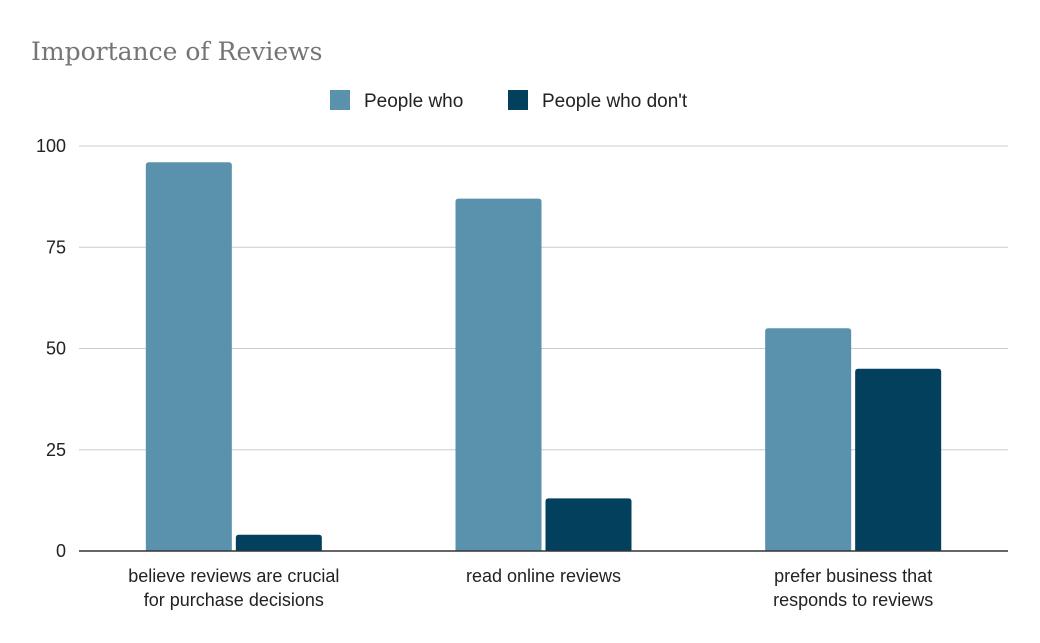 The image size is (1040, 643). I want to click on legend: People who People who don't, so click(509, 101).